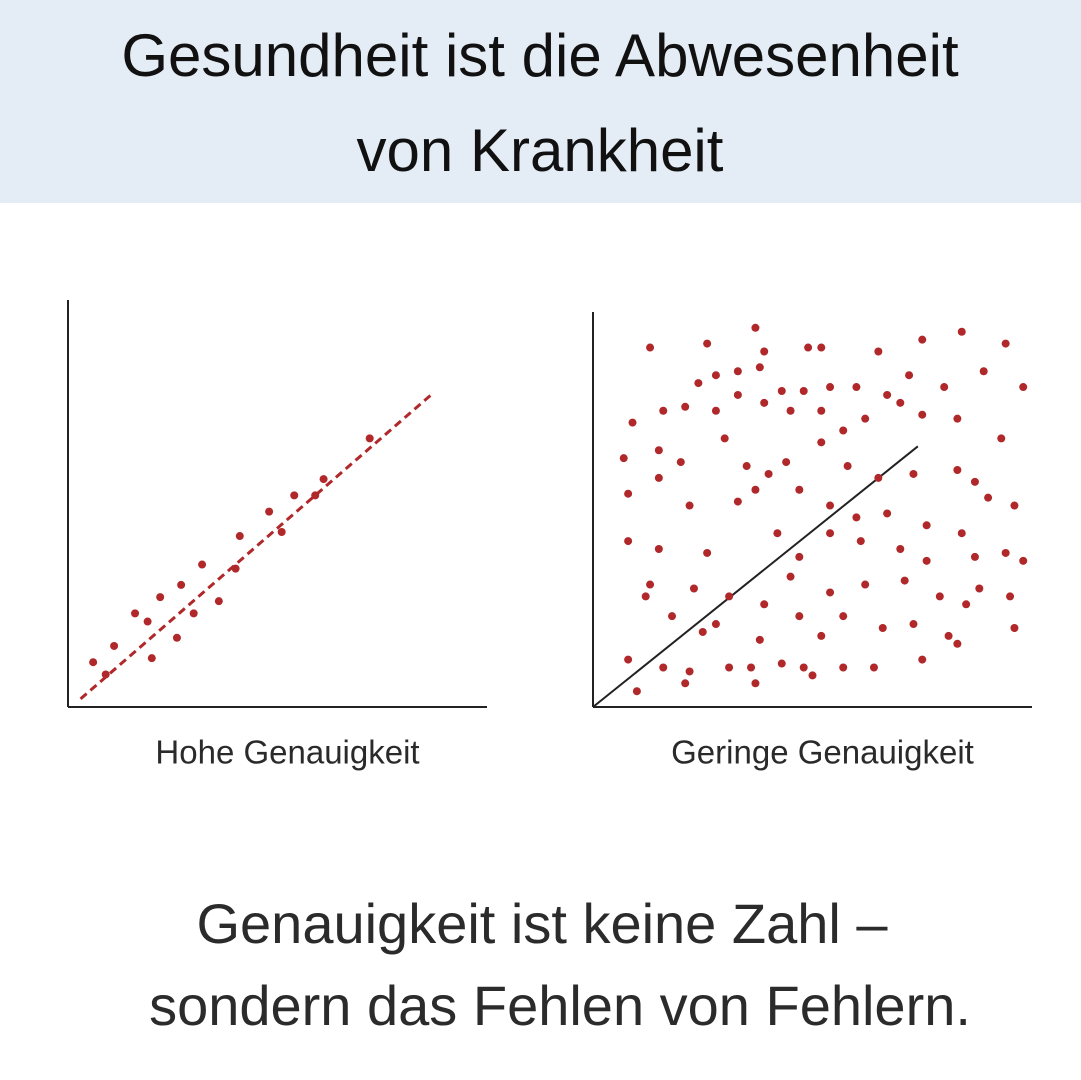 Image resolution: width=1081 pixels, height=1080 pixels. I want to click on footer-line: sondern das Fehlen von Fehlern., so click(560, 1005).